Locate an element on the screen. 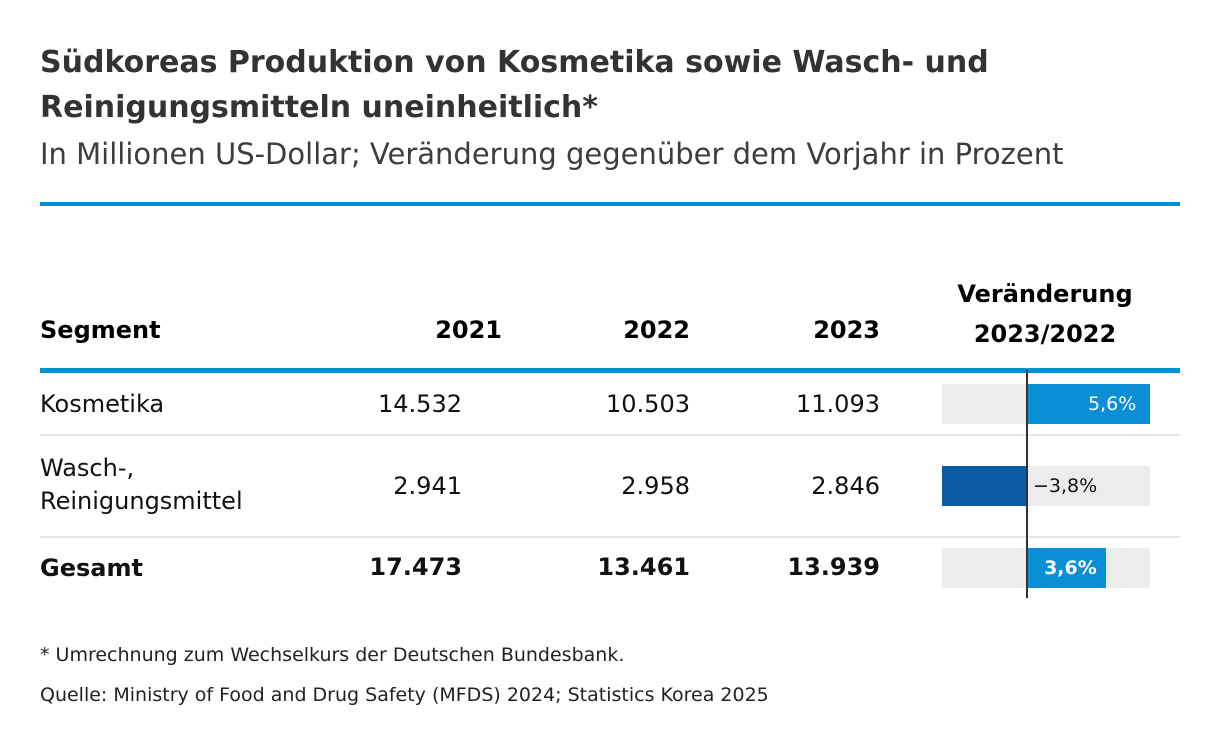 This screenshot has height=752, width=1220. bar-label-wasch: −3,8% is located at coordinates (1065, 486).